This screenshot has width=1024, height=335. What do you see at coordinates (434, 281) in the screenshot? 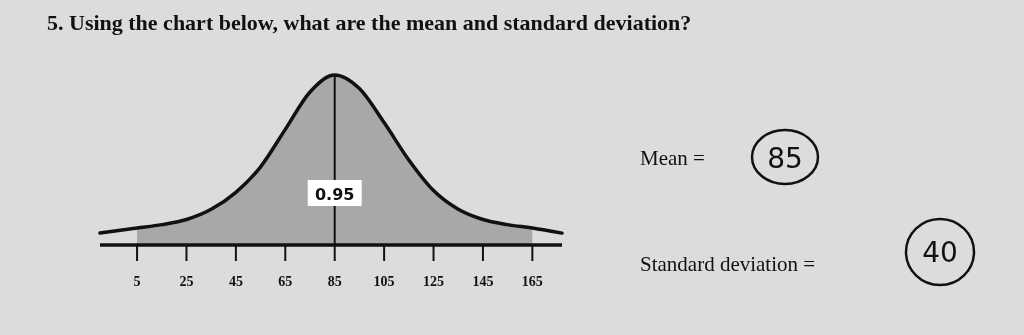
I see `x-tick-label: 125` at bounding box center [434, 281].